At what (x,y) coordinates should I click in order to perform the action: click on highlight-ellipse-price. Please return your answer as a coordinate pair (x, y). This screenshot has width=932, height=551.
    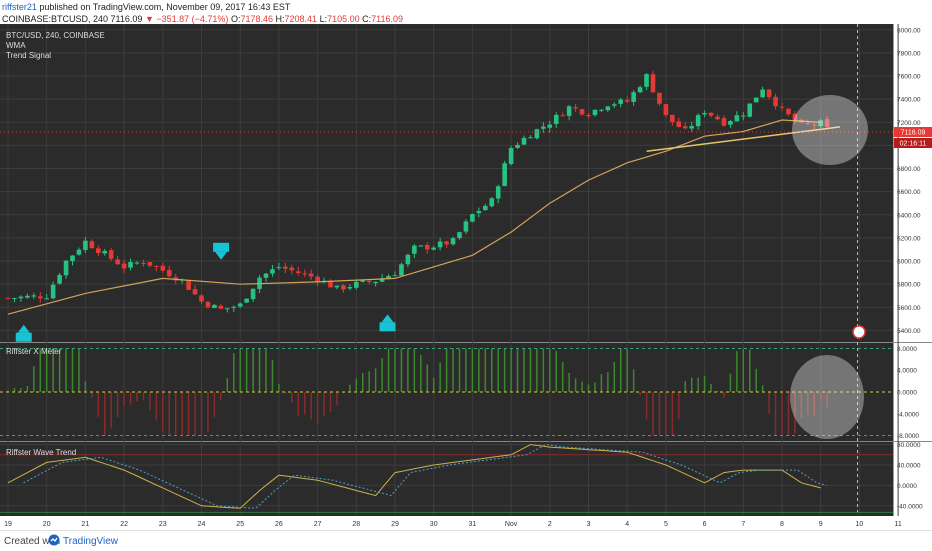
    Looking at the image, I should click on (830, 130).